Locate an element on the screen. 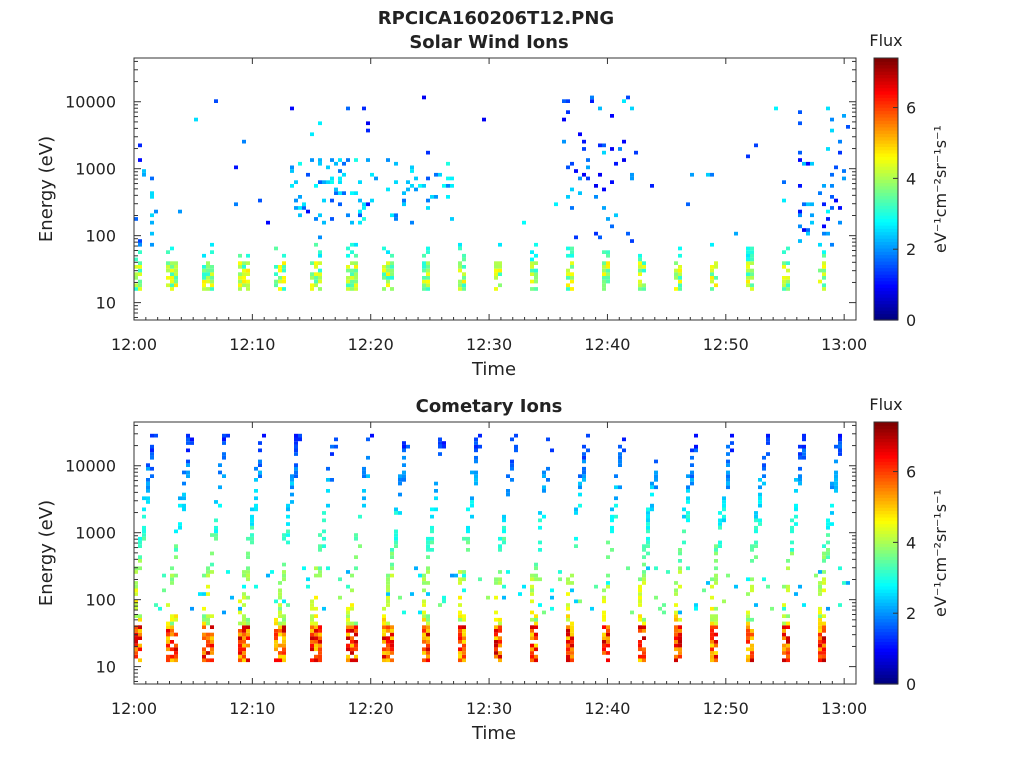 The height and width of the screenshot is (768, 1024). panel-title: Cometary Ions is located at coordinates (489, 406).